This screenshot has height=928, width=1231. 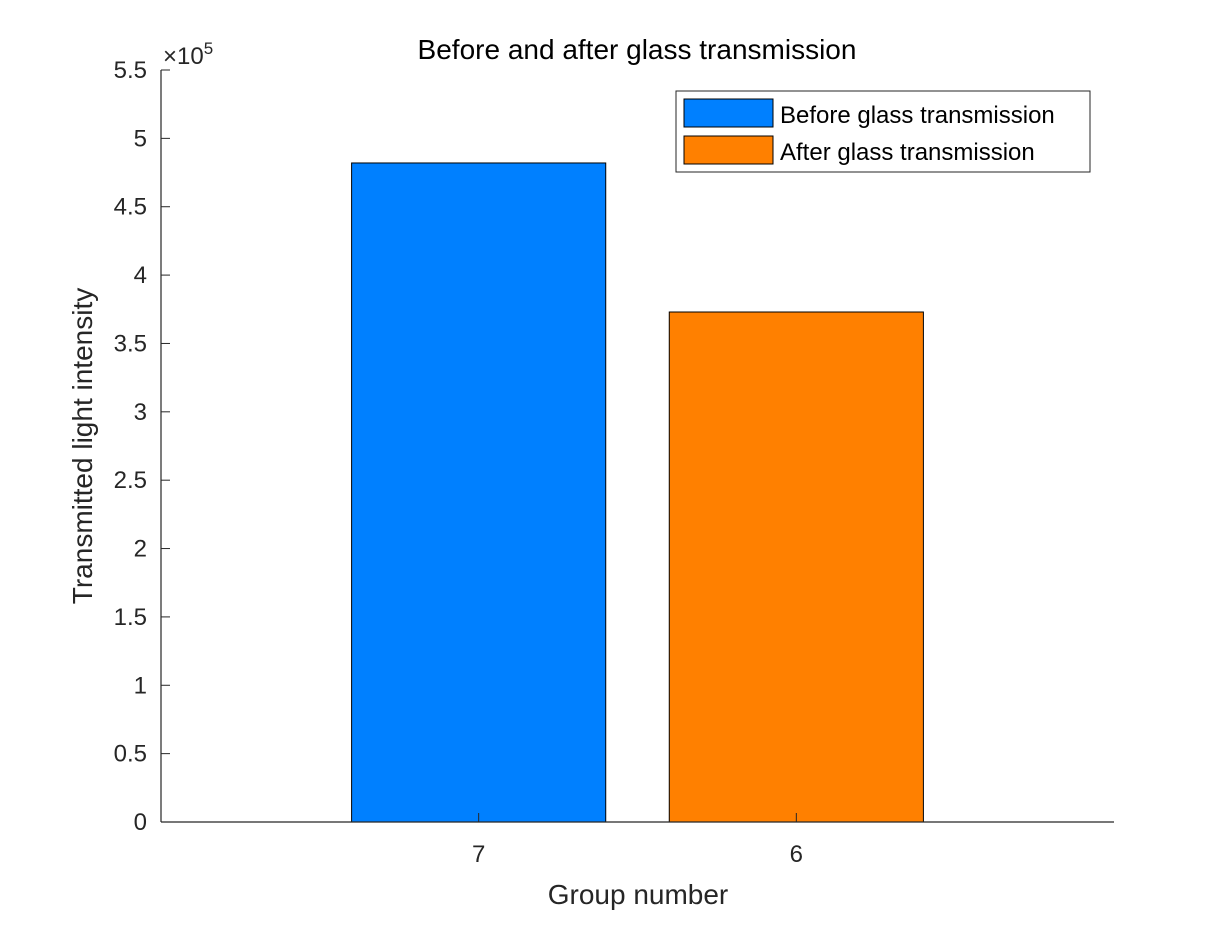 What do you see at coordinates (130, 480) in the screenshot?
I see `y-tick-label: 2.5` at bounding box center [130, 480].